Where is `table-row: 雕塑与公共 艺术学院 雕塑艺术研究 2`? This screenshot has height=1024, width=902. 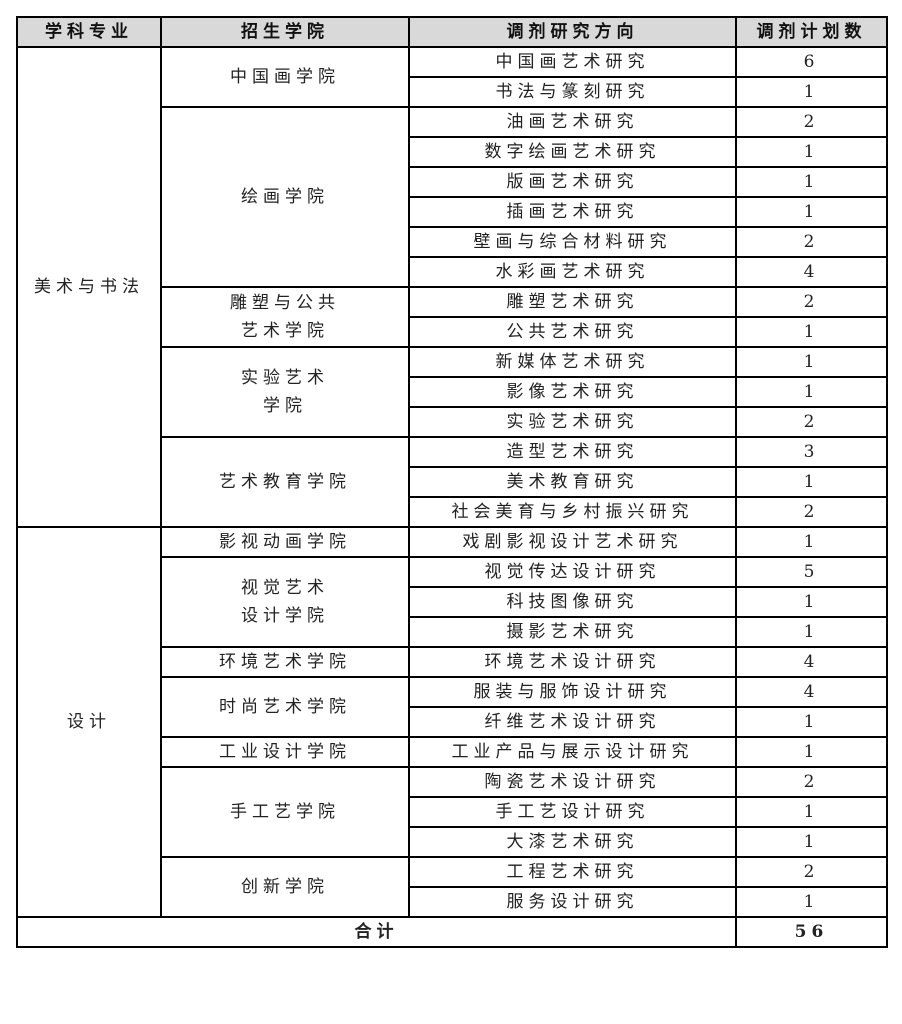
table-row: 雕塑与公共 艺术学院 雕塑艺术研究 2 is located at coordinates (452, 317).